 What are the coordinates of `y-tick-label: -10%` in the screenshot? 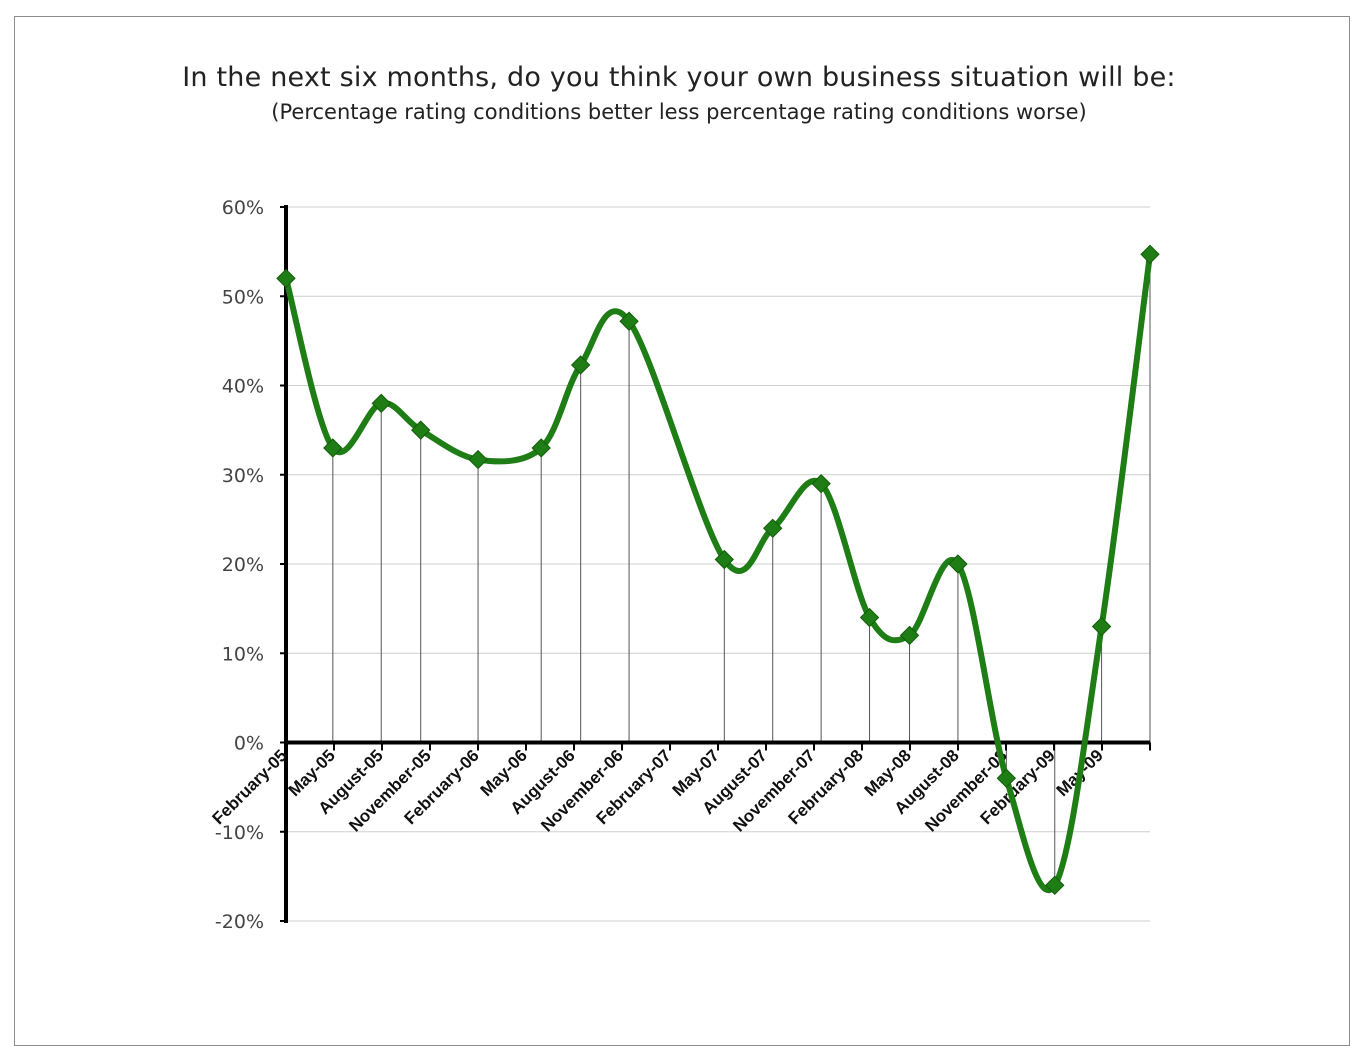 It's located at (239, 833).